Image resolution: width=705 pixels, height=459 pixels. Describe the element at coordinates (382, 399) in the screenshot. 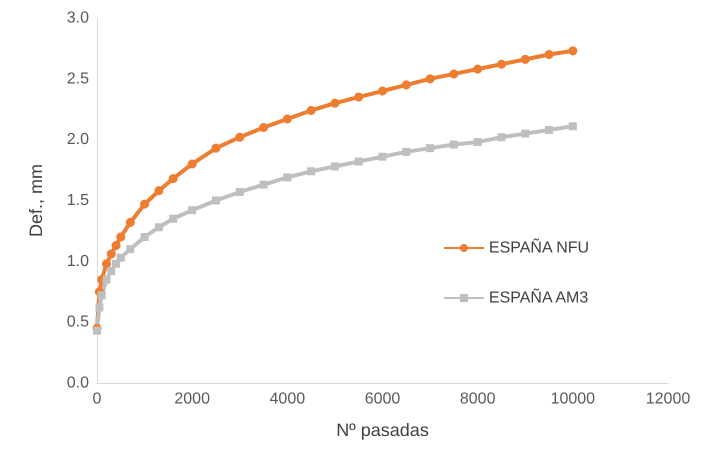

I see `x-tick-label: 6000` at that location.